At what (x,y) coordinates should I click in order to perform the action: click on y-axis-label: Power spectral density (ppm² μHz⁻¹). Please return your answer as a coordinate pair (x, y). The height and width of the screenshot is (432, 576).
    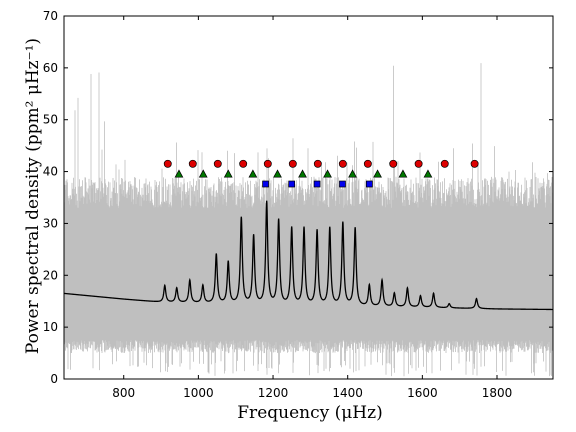
    Looking at the image, I should click on (33, 196).